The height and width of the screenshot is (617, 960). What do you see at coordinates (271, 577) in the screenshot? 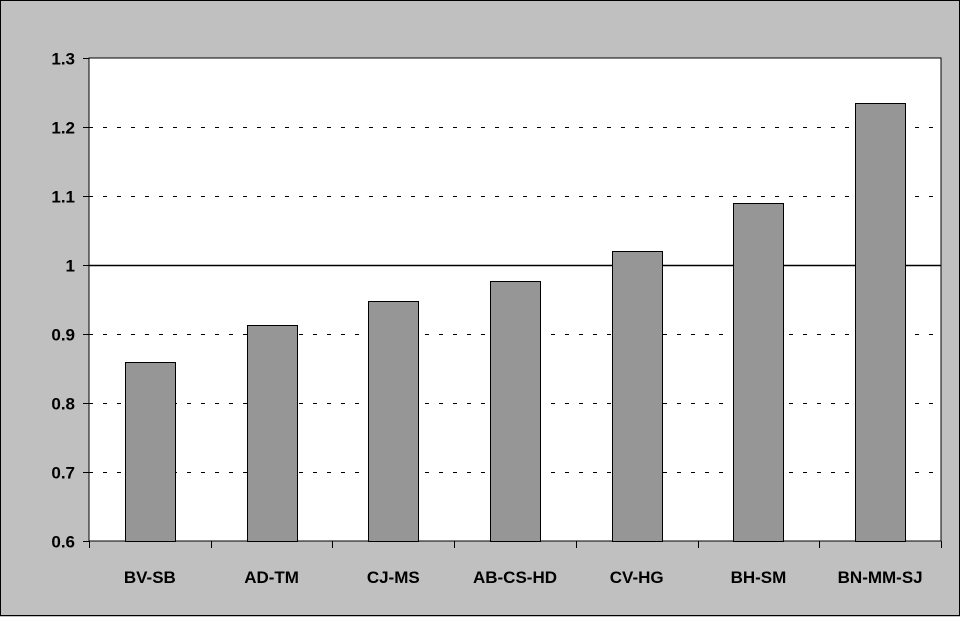
I see `x-tick-label: AD-TM` at bounding box center [271, 577].